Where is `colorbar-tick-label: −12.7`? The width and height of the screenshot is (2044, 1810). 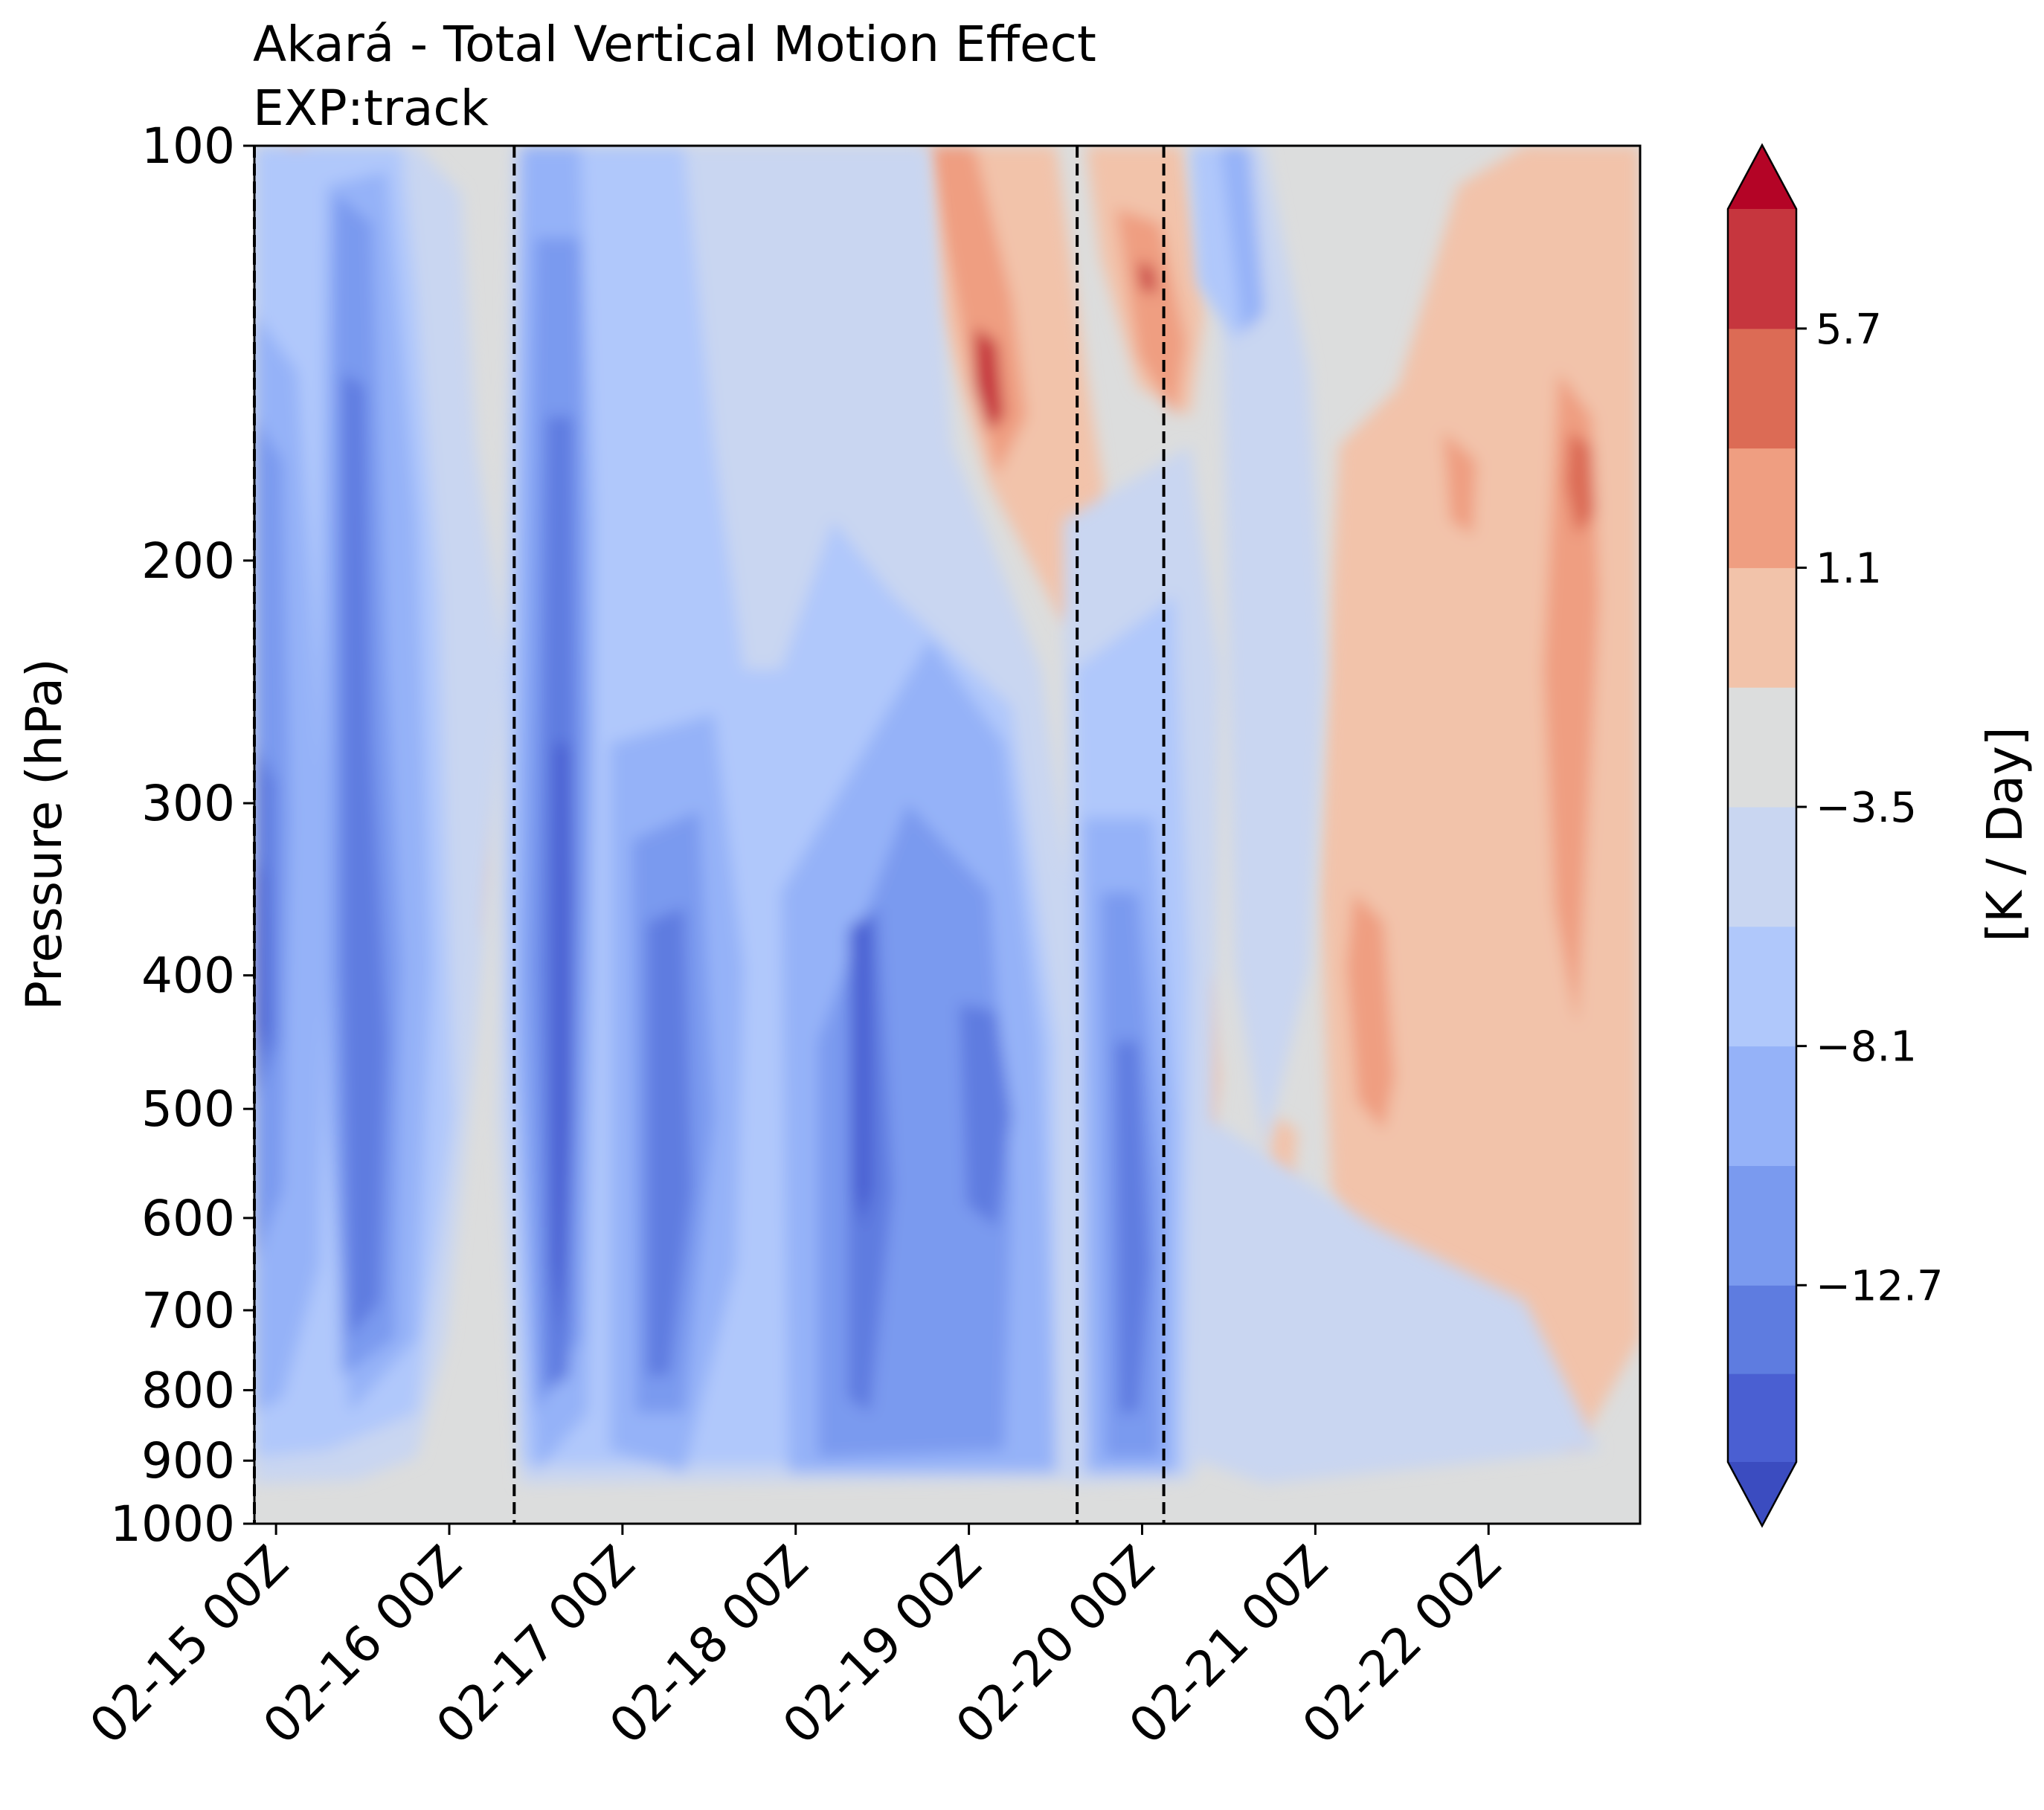
colorbar-tick-label: −12.7 is located at coordinates (1880, 1286).